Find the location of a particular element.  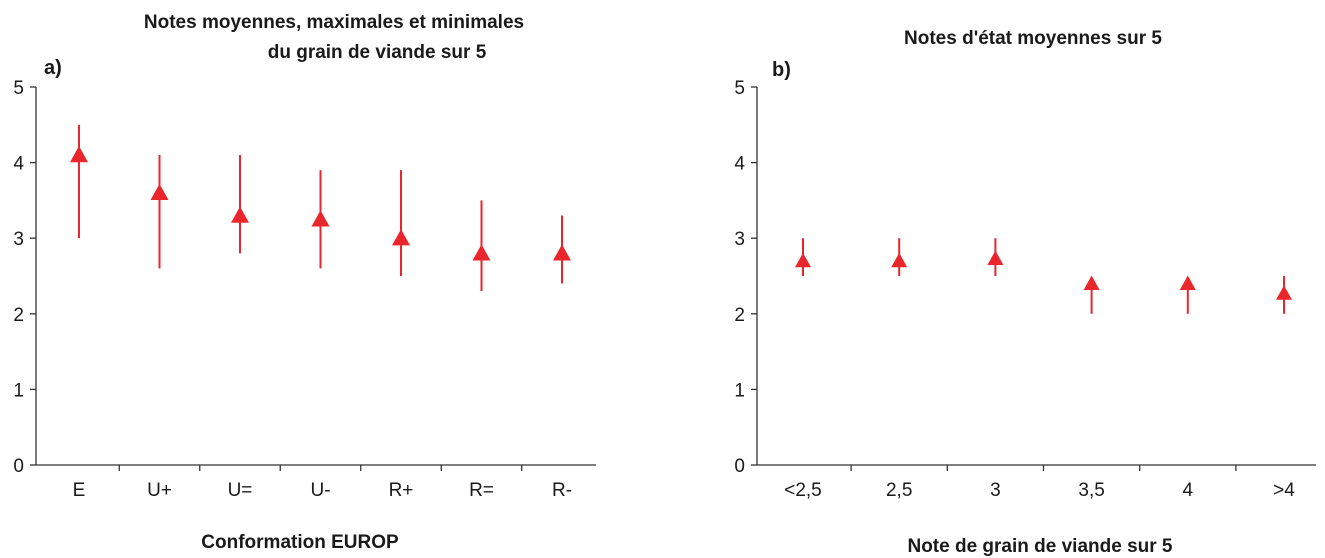

chart-a-x-axis: E U+ U= U- R+ R= R- is located at coordinates (316, 482).